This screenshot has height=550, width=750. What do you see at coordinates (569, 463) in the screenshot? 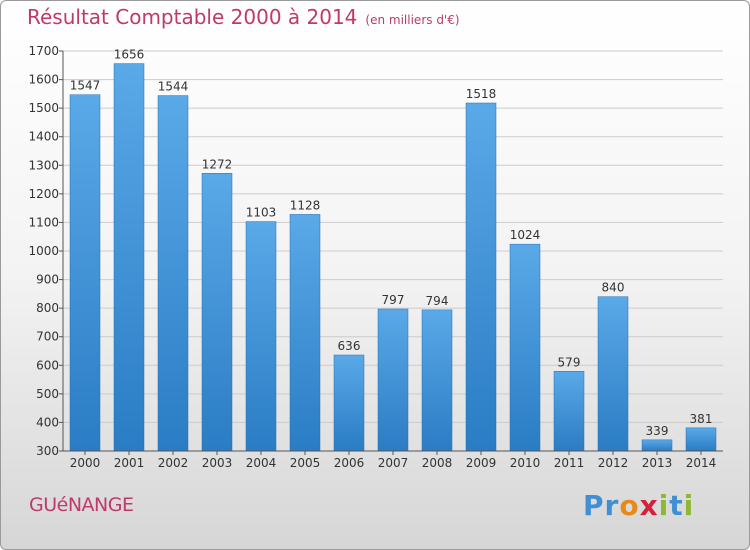
I see `x-tick-label: 2011` at bounding box center [569, 463].